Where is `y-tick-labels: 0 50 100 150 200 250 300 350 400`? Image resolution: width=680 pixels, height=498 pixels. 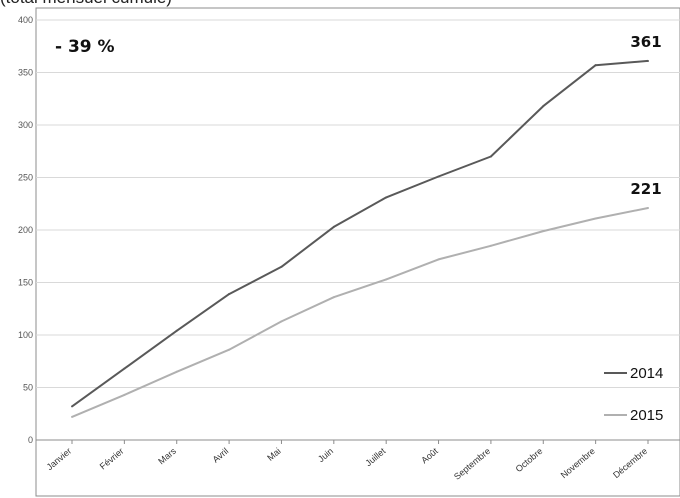 y-tick-labels: 0 50 100 150 200 250 300 350 400 is located at coordinates (25, 230).